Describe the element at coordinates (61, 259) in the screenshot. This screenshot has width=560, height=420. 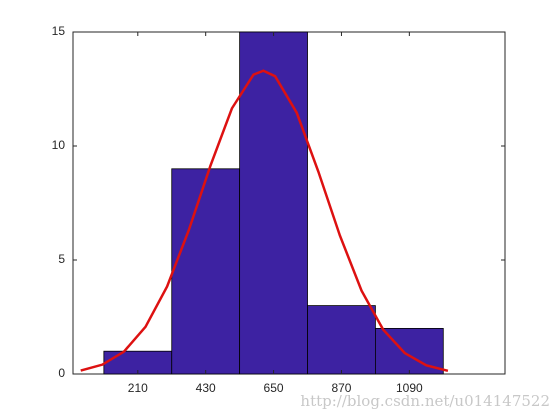
I see `y-tick-label: 5` at that location.